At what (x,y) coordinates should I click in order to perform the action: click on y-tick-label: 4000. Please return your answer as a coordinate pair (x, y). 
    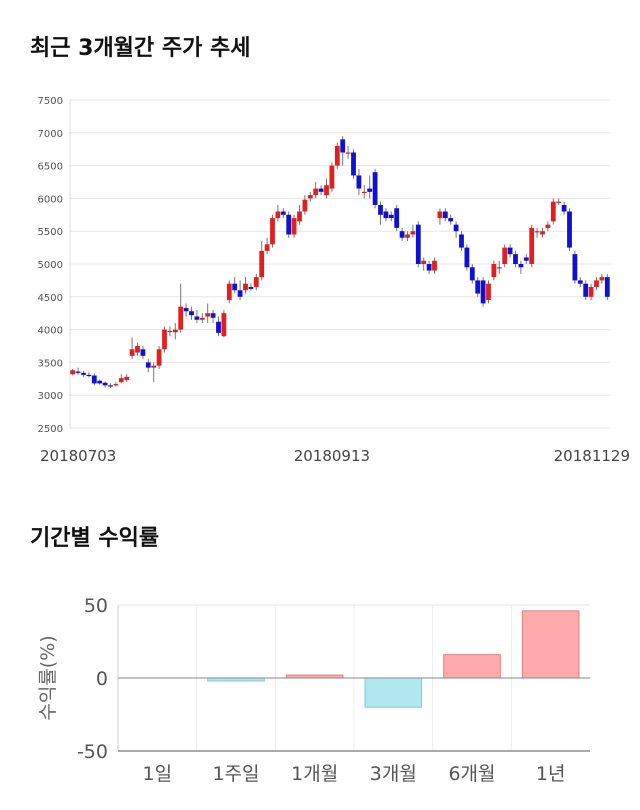
    Looking at the image, I should click on (50, 331).